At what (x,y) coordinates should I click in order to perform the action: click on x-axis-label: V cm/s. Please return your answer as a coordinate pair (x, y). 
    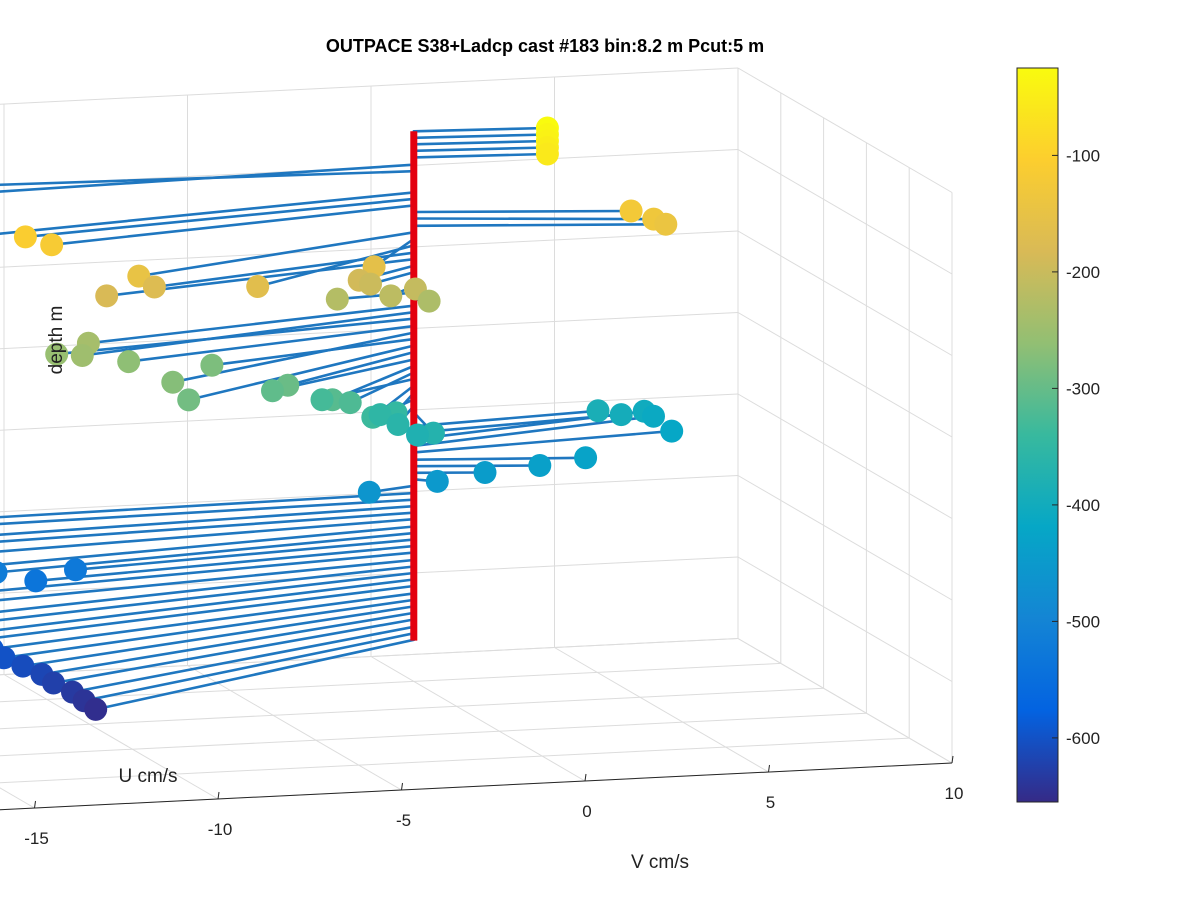
    Looking at the image, I should click on (660, 862).